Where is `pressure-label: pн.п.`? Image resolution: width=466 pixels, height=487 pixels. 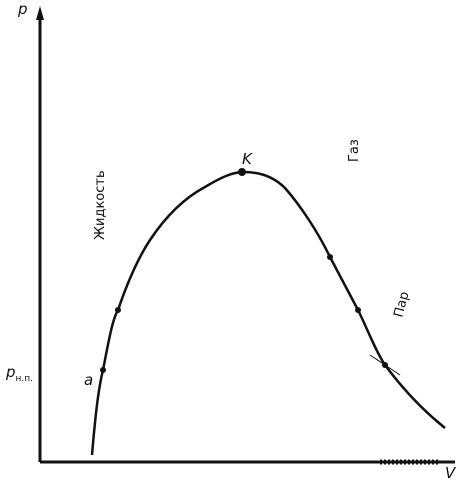
pressure-label: pн.п. is located at coordinates (19, 373).